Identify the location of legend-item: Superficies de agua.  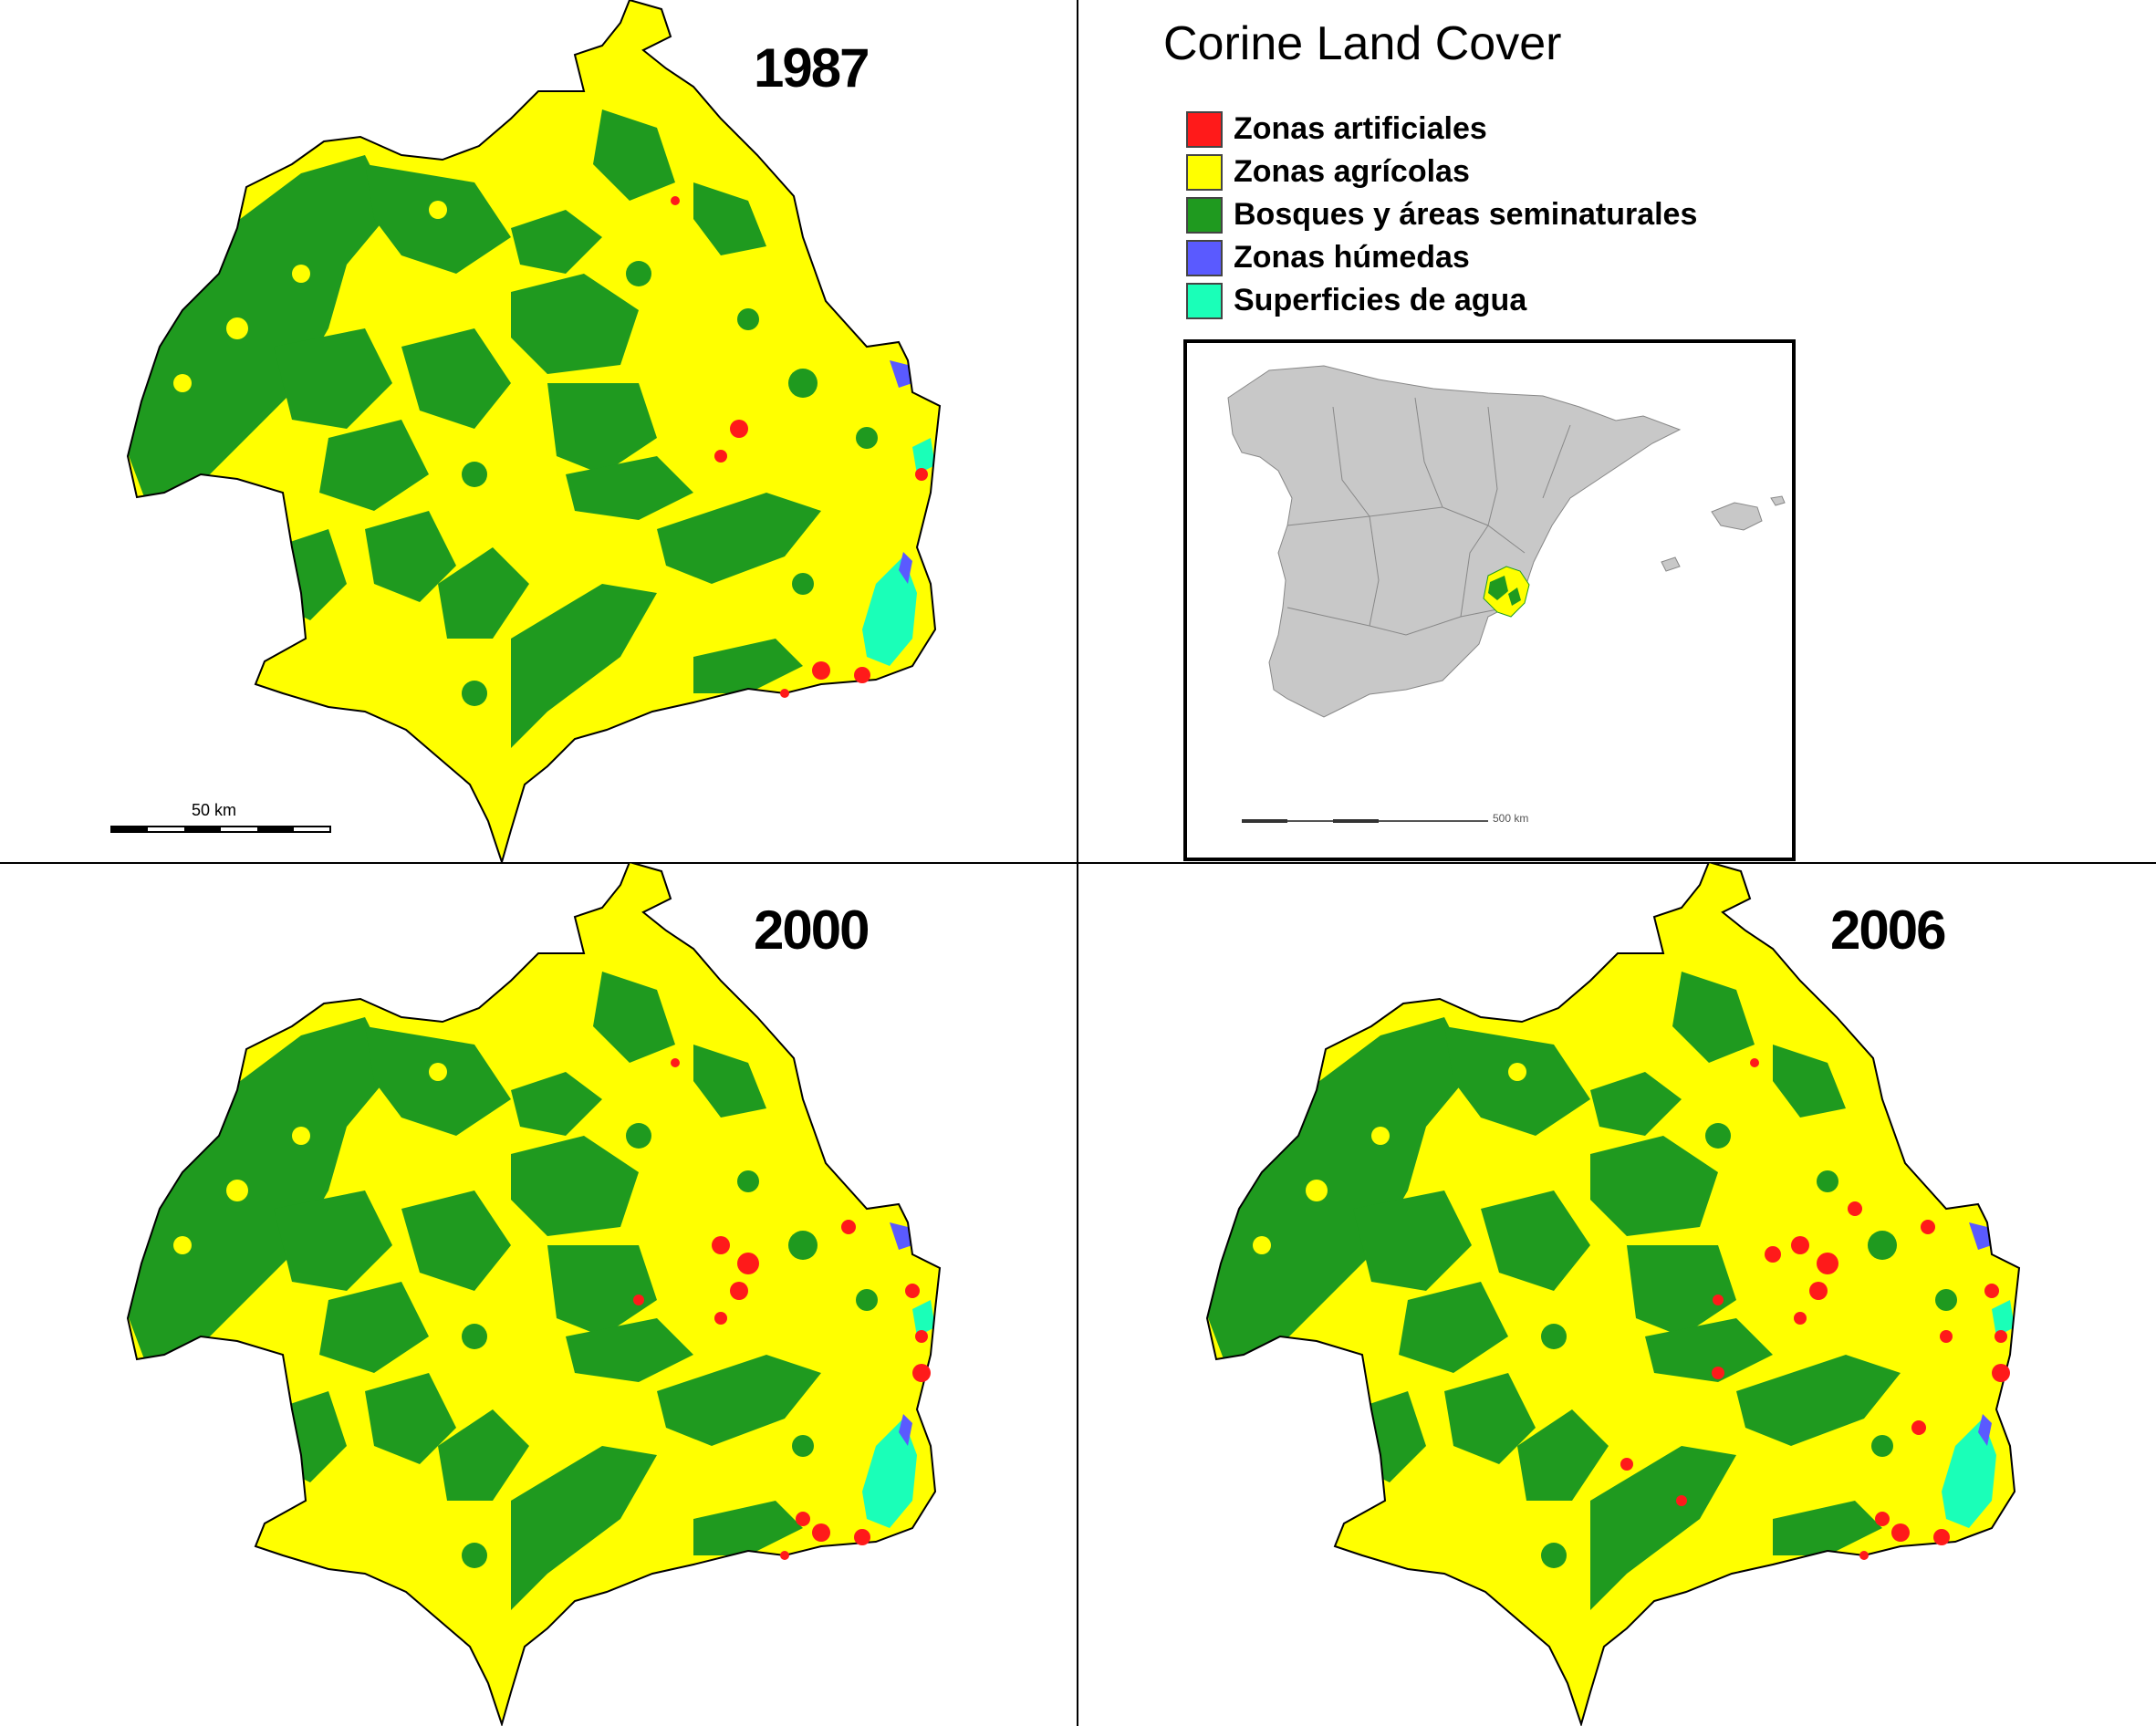
(1442, 300).